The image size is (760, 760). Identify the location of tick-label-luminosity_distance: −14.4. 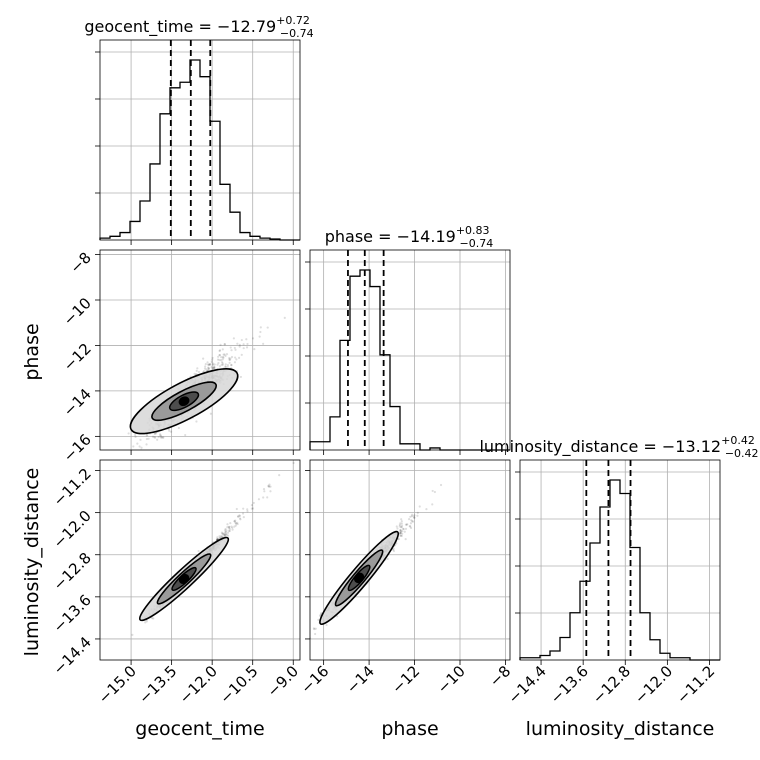
(527, 684).